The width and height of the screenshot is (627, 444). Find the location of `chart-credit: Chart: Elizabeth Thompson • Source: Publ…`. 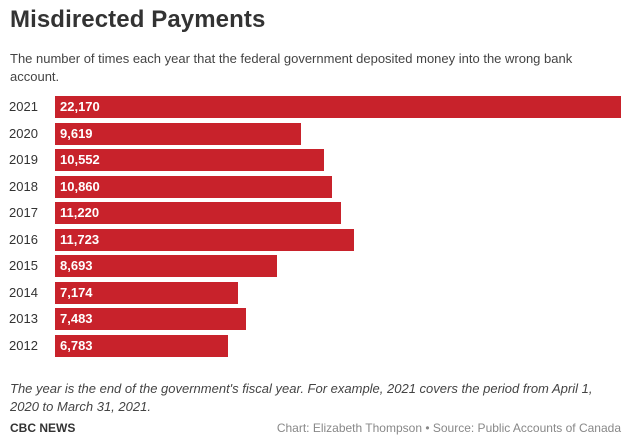

chart-credit: Chart: Elizabeth Thompson • Source: Publ… is located at coordinates (448, 428).